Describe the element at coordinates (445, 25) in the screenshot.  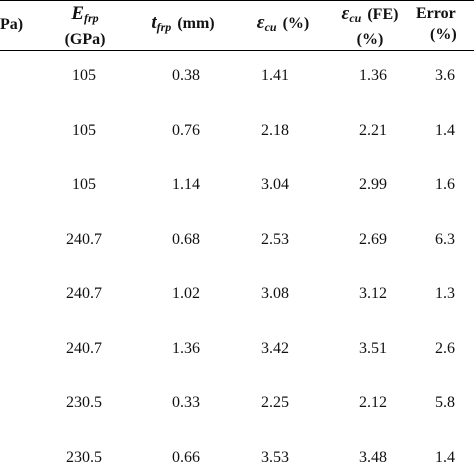
I see `header-error: Error (%)` at that location.